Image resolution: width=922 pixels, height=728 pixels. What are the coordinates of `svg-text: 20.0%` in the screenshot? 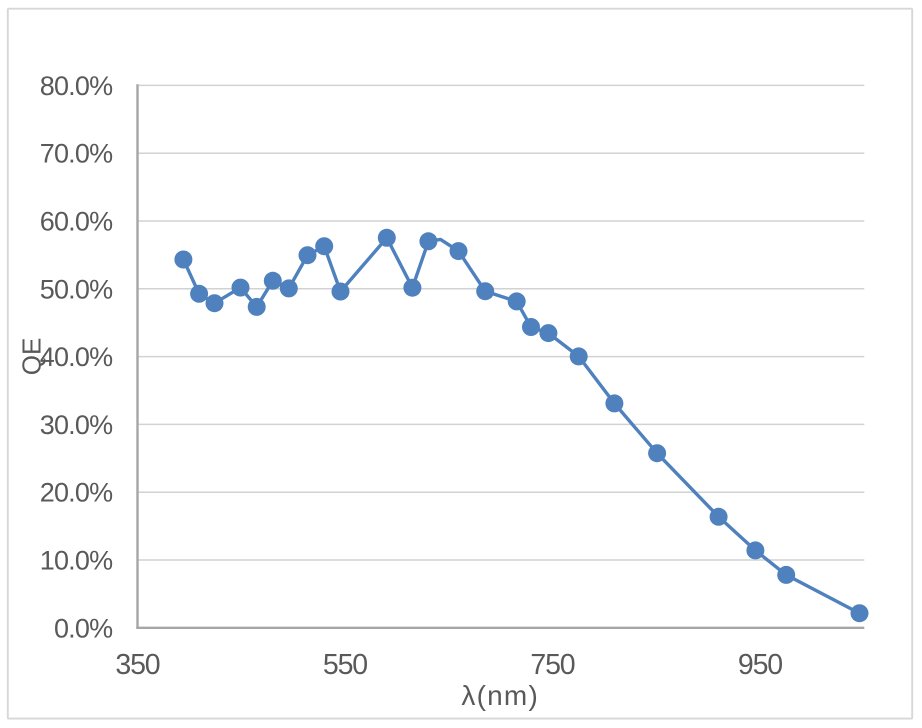 It's located at (76, 493).